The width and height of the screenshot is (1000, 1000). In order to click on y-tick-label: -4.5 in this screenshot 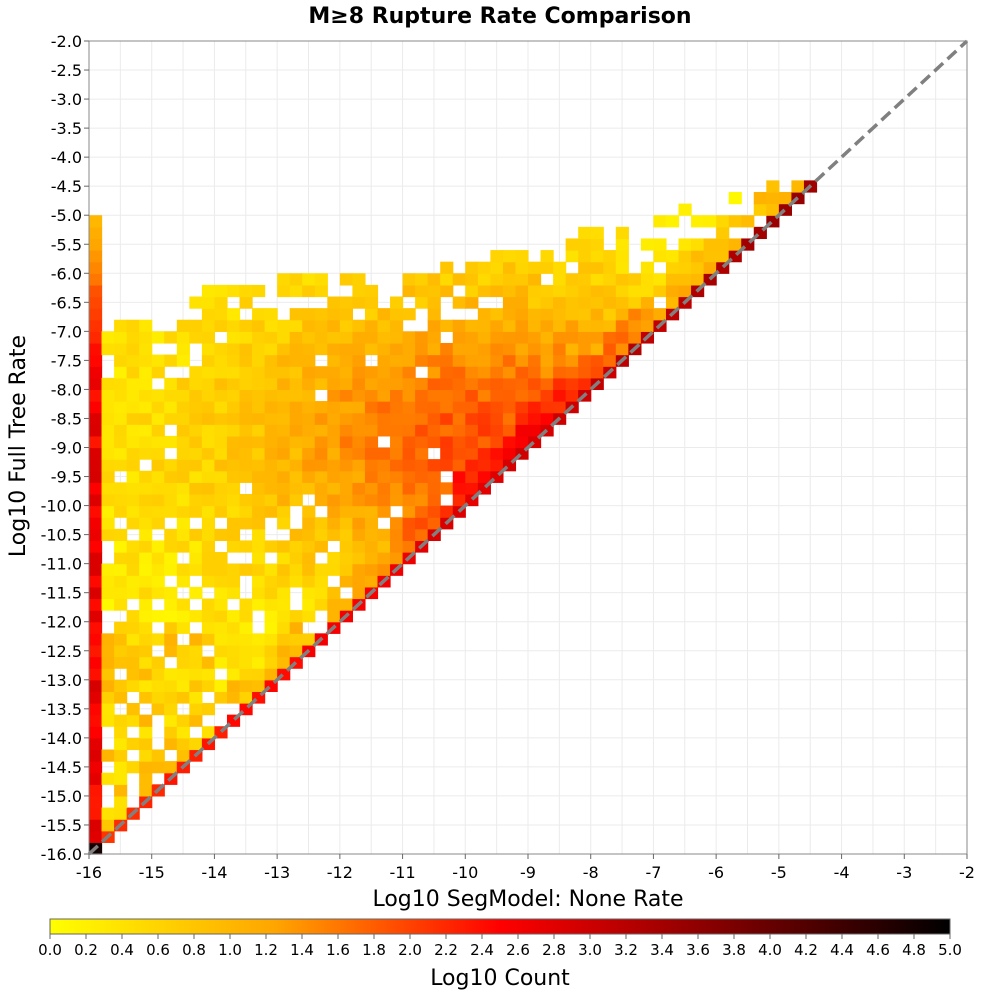, I will do `click(66, 186)`.